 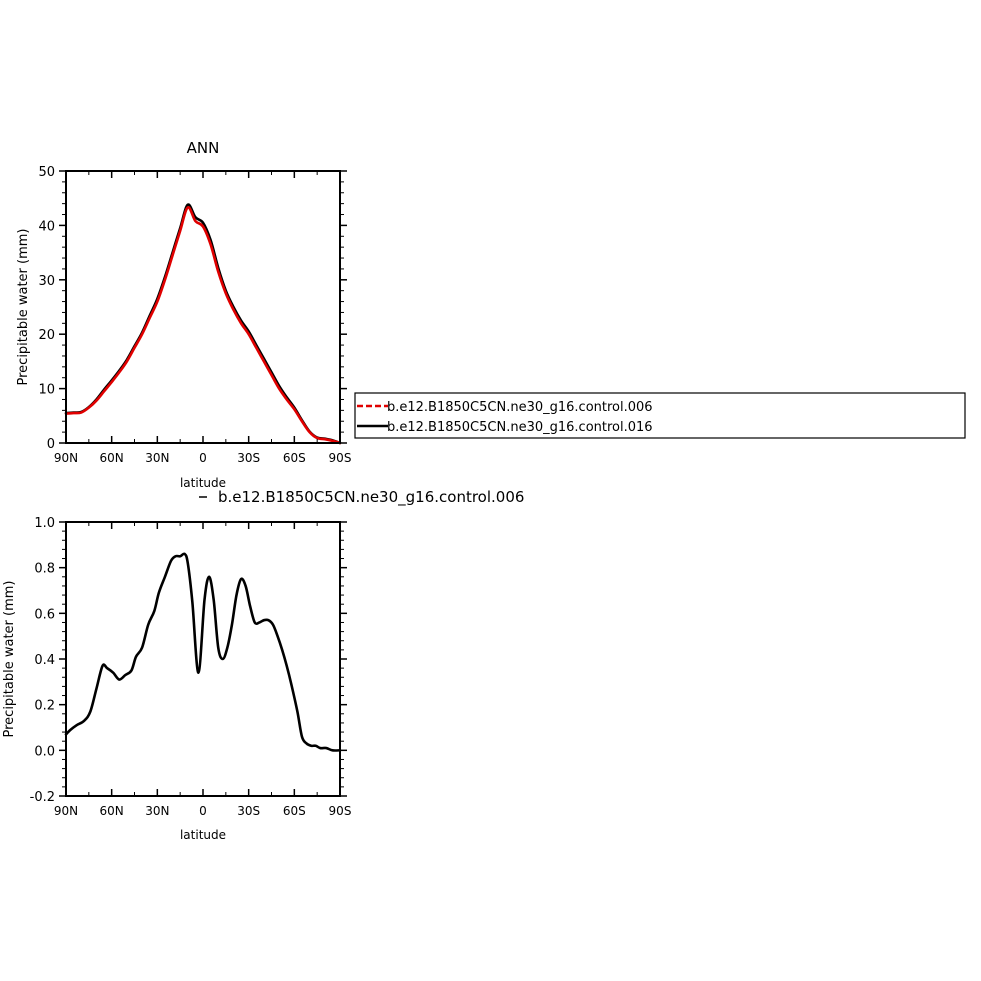 What do you see at coordinates (520, 427) in the screenshot?
I see `legend-entry-016: b.e12.B1850C5CN.ne30_g16.control.016` at bounding box center [520, 427].